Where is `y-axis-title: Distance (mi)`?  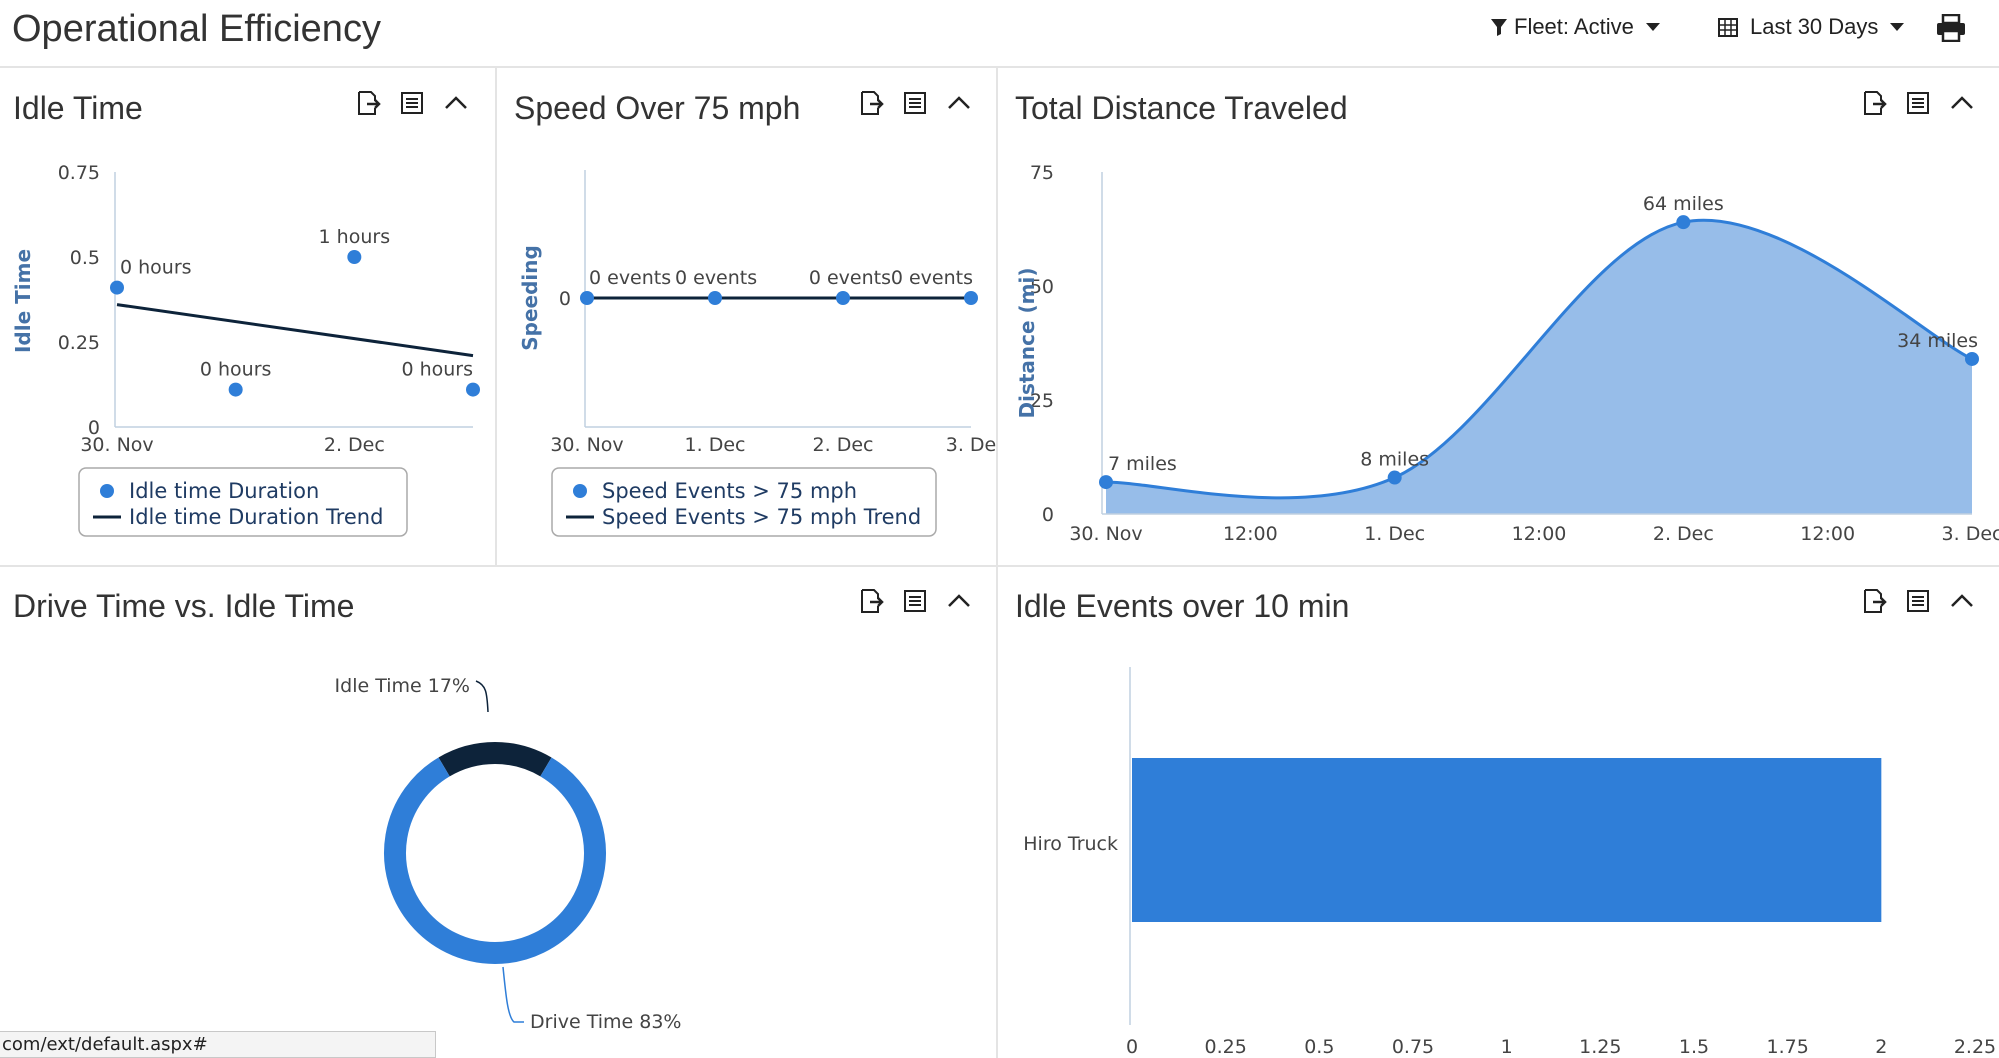 y-axis-title: Distance (mi) is located at coordinates (1027, 342).